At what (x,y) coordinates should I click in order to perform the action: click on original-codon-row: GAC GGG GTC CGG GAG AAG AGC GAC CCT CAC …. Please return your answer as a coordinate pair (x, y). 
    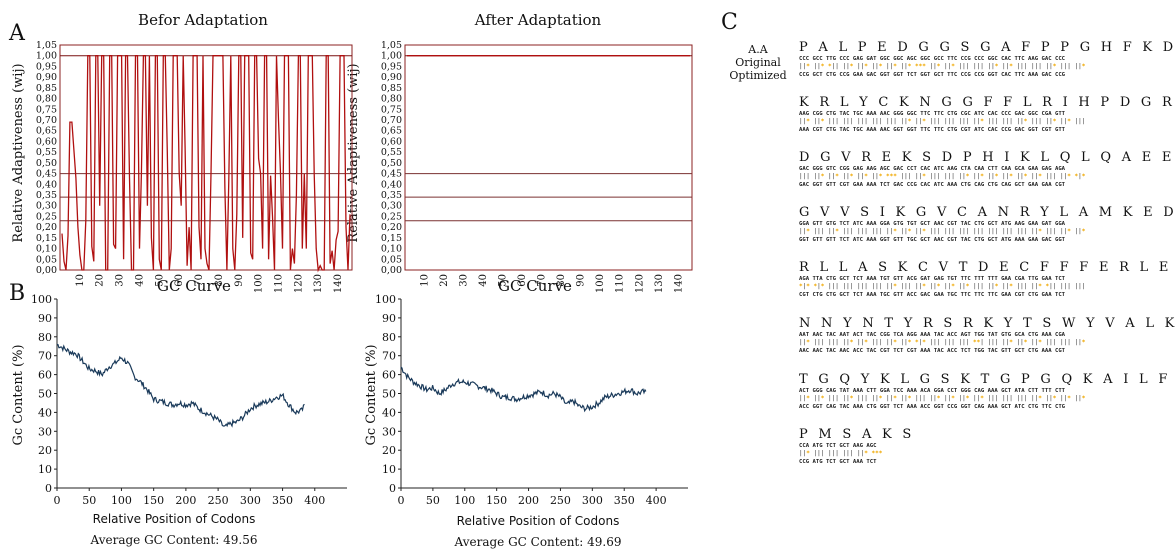
    Looking at the image, I should click on (932, 169).